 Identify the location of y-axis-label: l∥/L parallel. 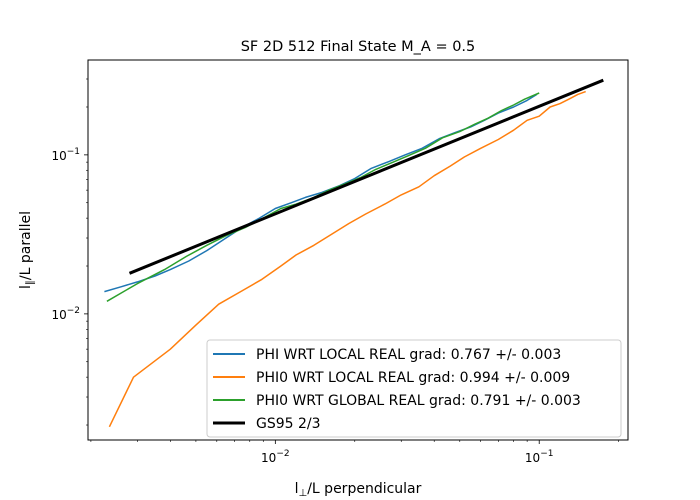
(27, 250).